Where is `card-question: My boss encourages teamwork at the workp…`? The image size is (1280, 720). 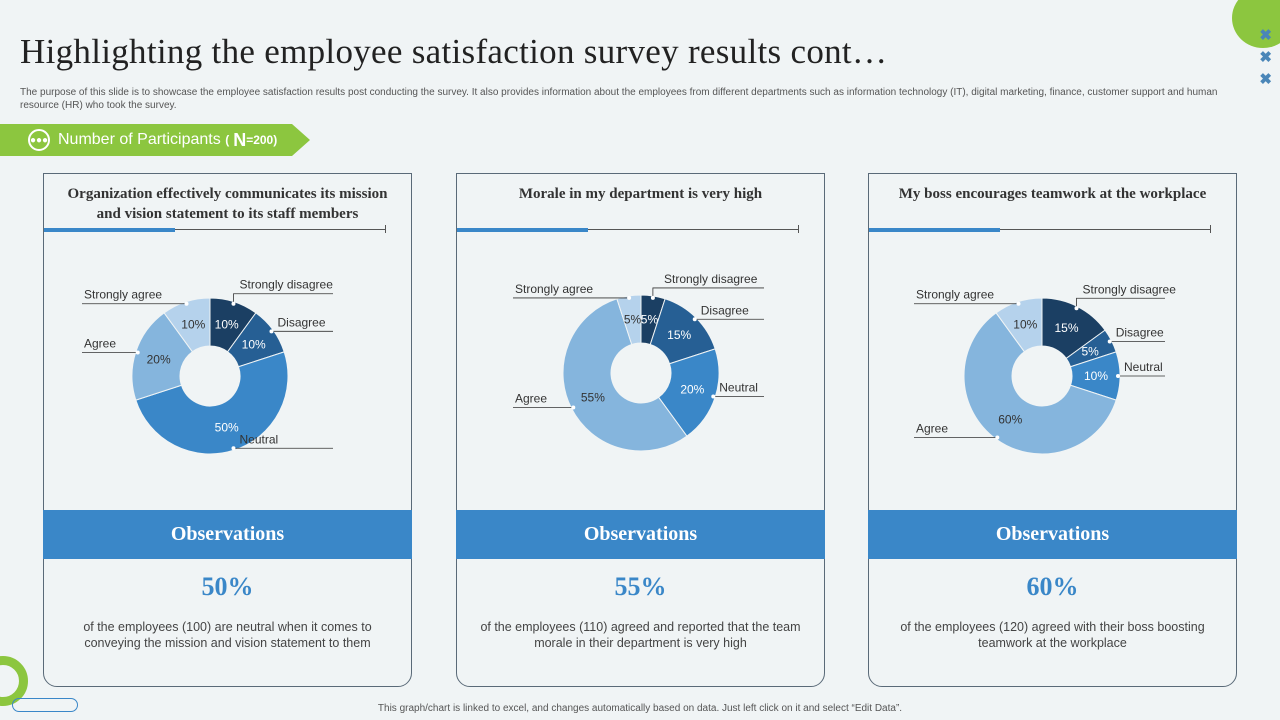
card-question: My boss encourages teamwork at the workp… is located at coordinates (1052, 194).